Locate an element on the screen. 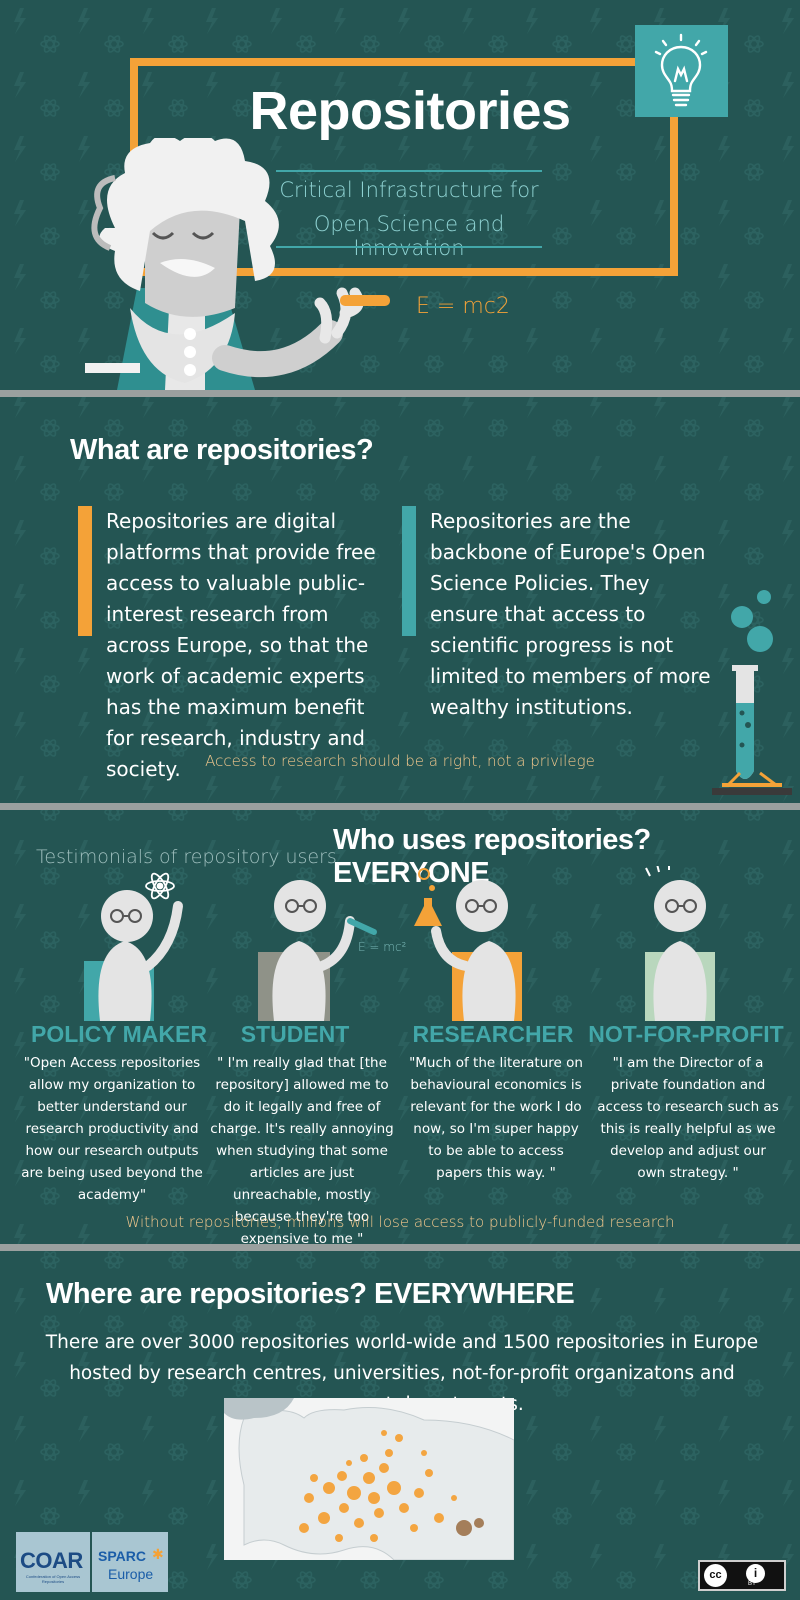 The image size is (800, 1600). coar-logo-text: COAR is located at coordinates (51, 1560).